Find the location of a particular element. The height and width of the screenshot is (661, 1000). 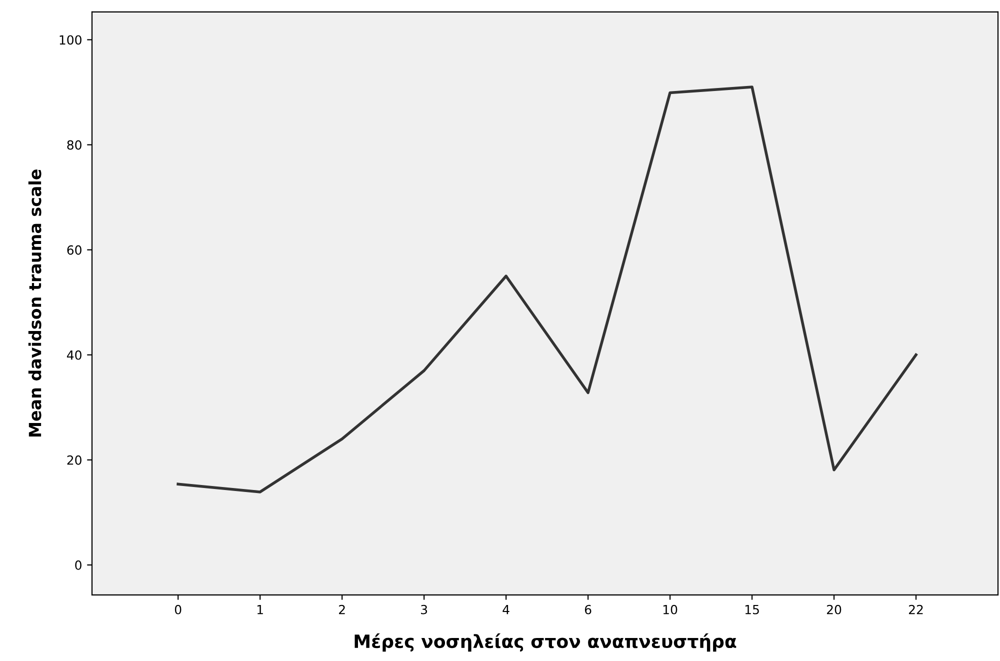

x-tick-label: 10 is located at coordinates (670, 609).